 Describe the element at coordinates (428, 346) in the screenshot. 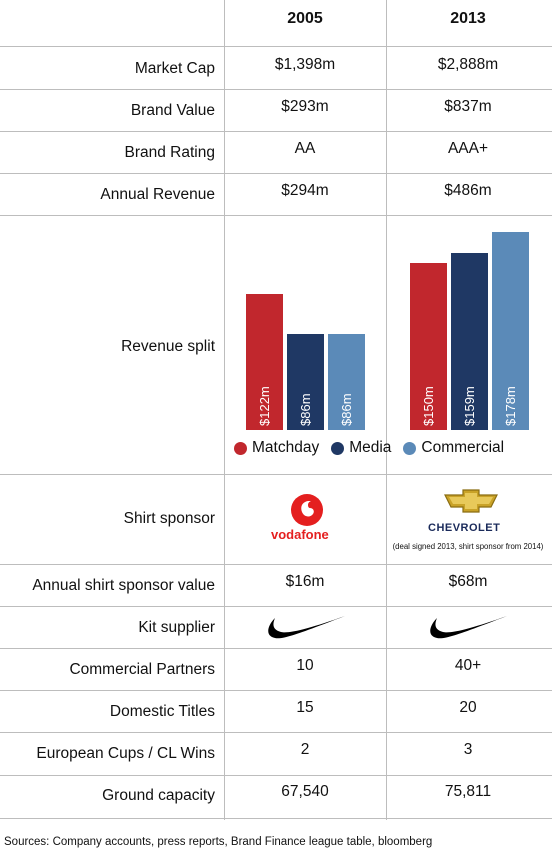

I see `bar-matchday-2013` at that location.